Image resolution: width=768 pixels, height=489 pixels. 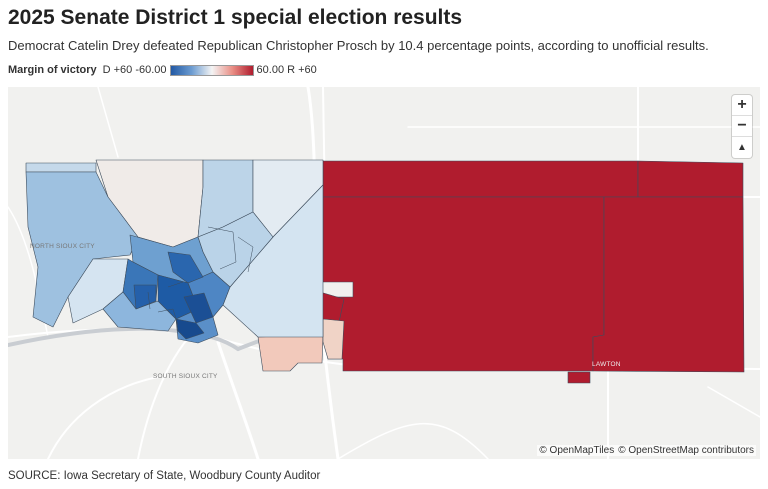 I want to click on attribution-openmaptiles-link: © OpenMapTiles, so click(x=577, y=450).